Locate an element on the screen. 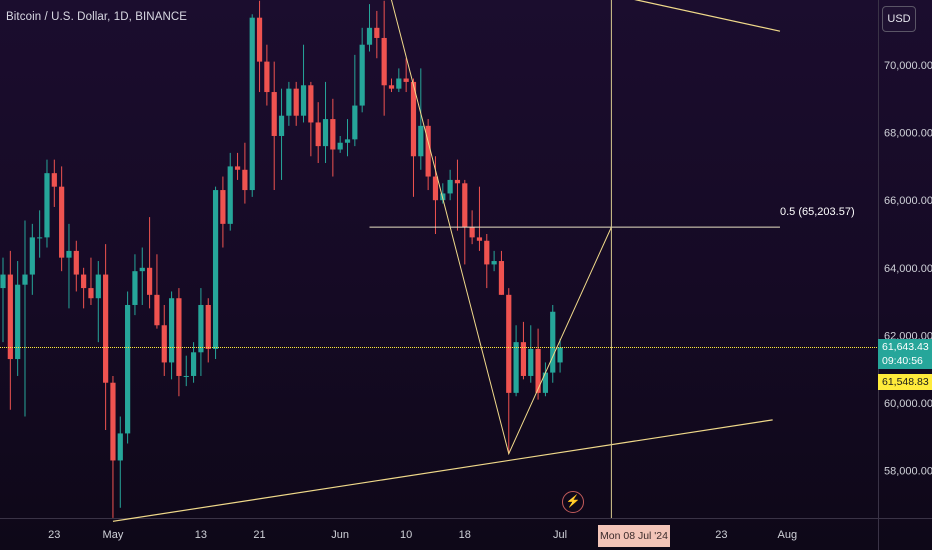 Image resolution: width=932 pixels, height=550 pixels. fib-level-label: 0.5 (65,203.57) is located at coordinates (817, 212).